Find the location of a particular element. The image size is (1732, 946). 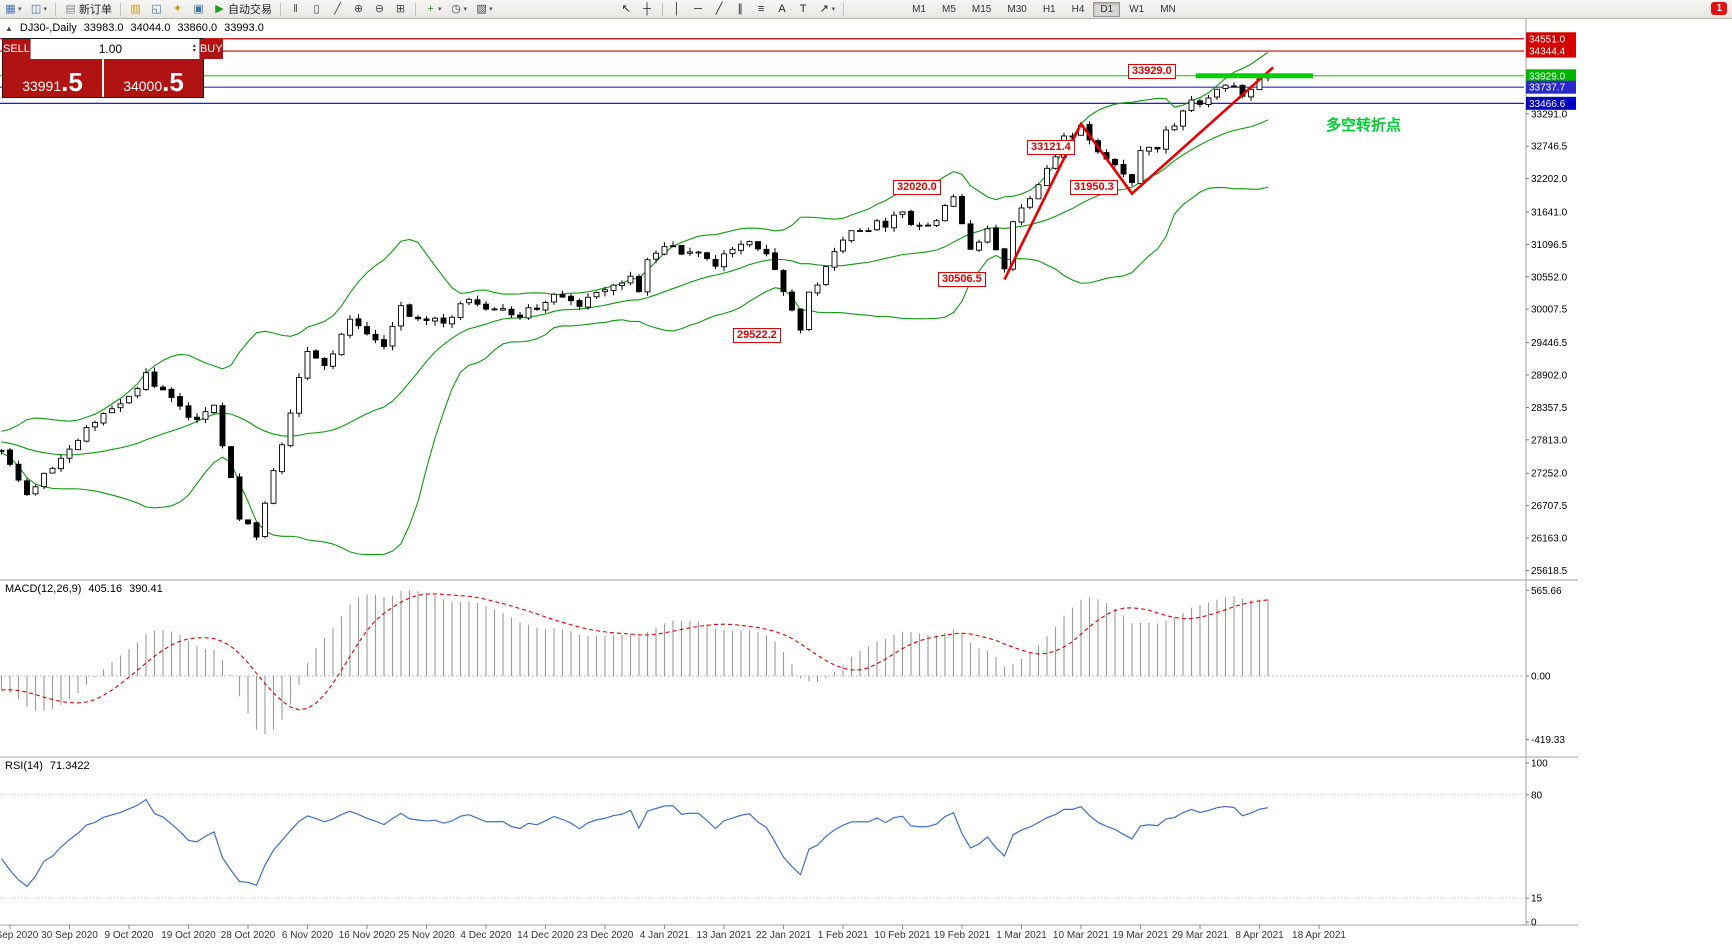

svg-text: 565.66 is located at coordinates (1546, 591).